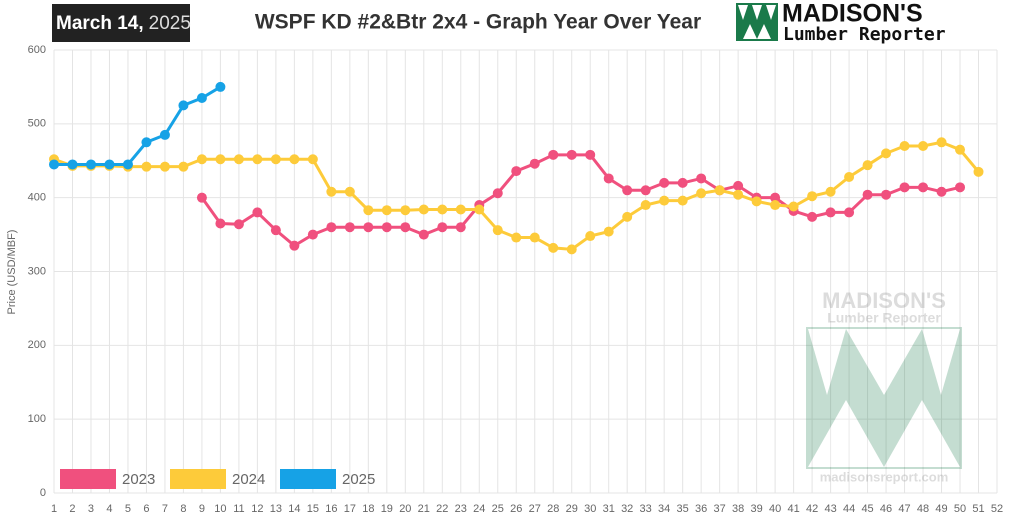 The image size is (1015, 525). I want to click on legend-label: 2024, so click(248, 479).